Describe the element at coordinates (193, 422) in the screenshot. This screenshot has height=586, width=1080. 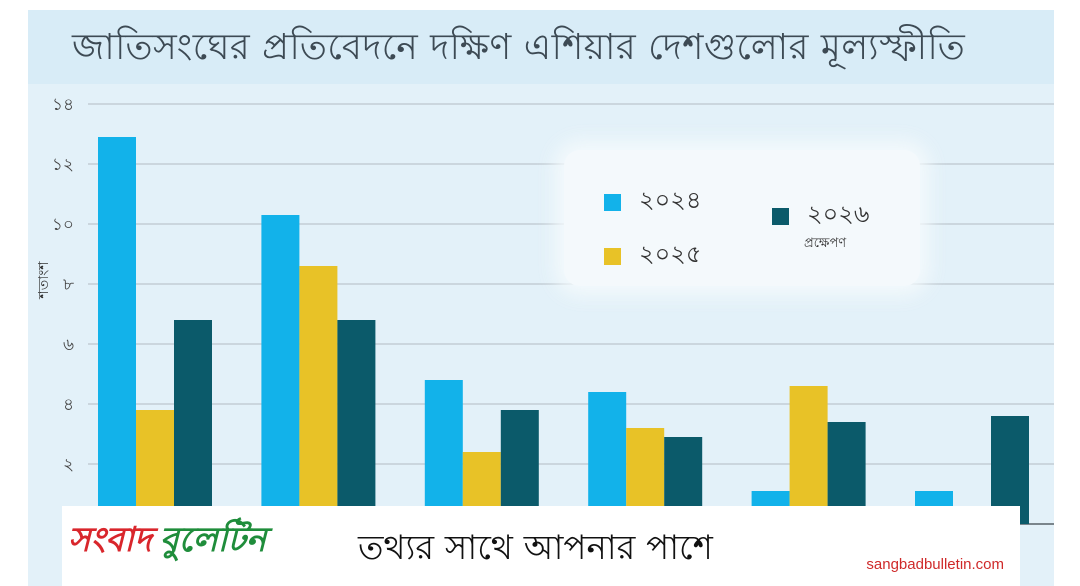
I see `bar-series2-group0` at that location.